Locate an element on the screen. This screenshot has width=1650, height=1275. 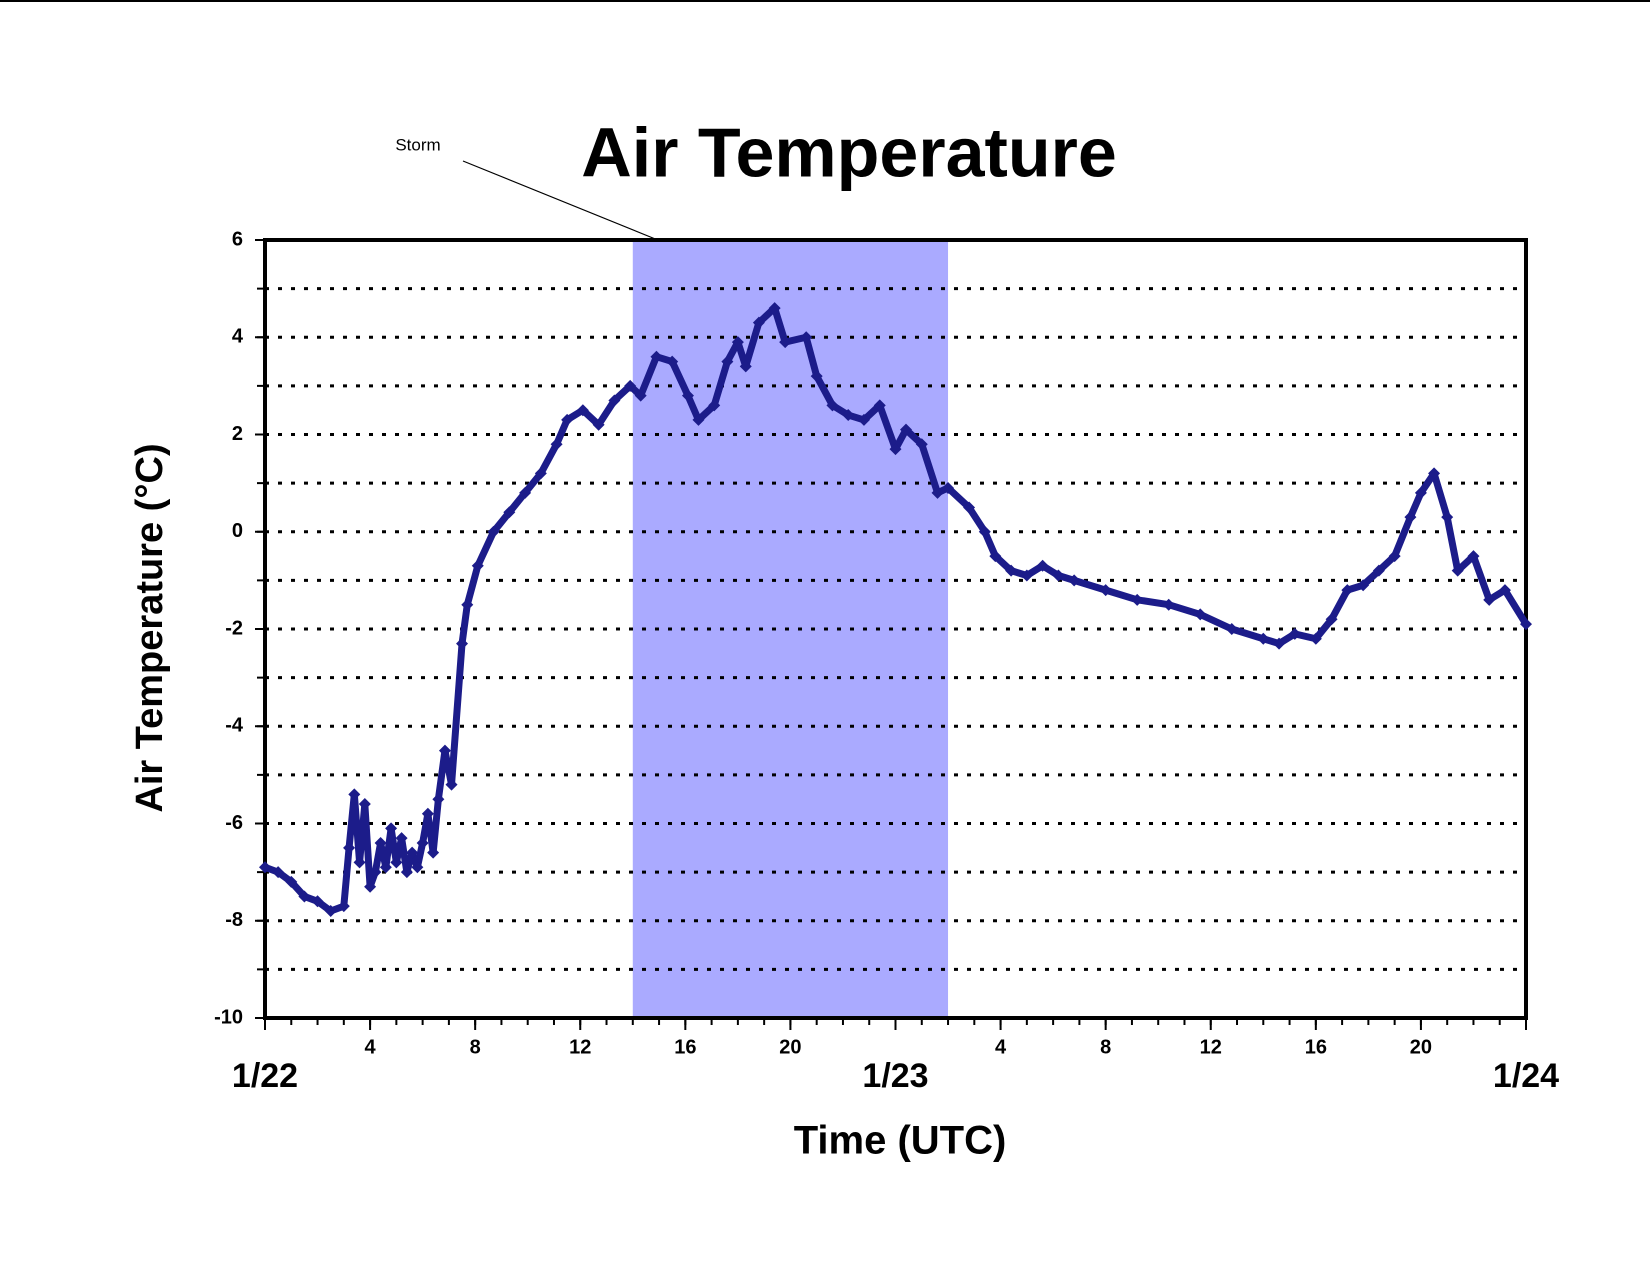
x-tick-label: 16 is located at coordinates (685, 1047).